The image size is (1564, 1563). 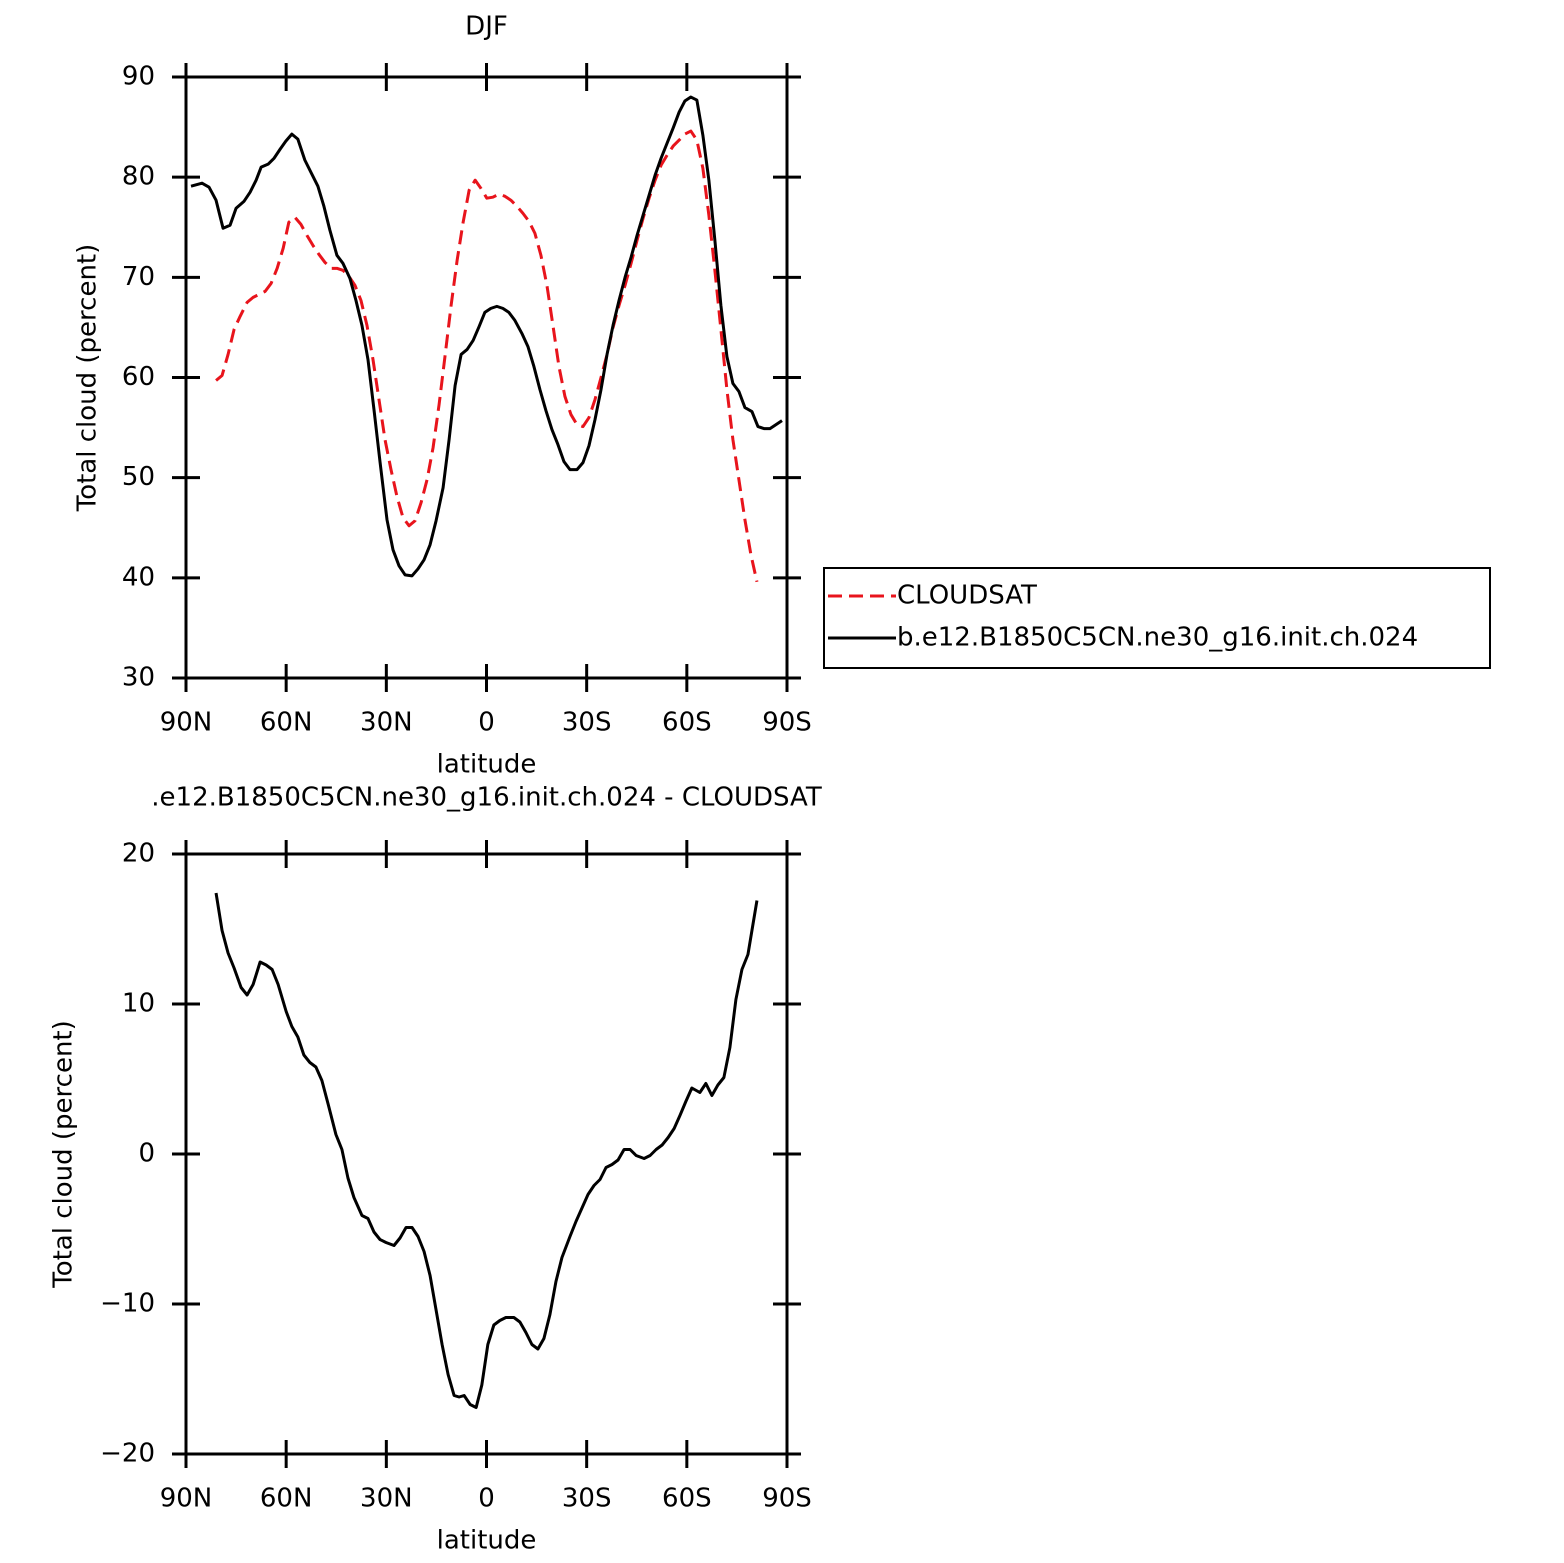 What do you see at coordinates (486, 27) in the screenshot?
I see `chart-title: DJF` at bounding box center [486, 27].